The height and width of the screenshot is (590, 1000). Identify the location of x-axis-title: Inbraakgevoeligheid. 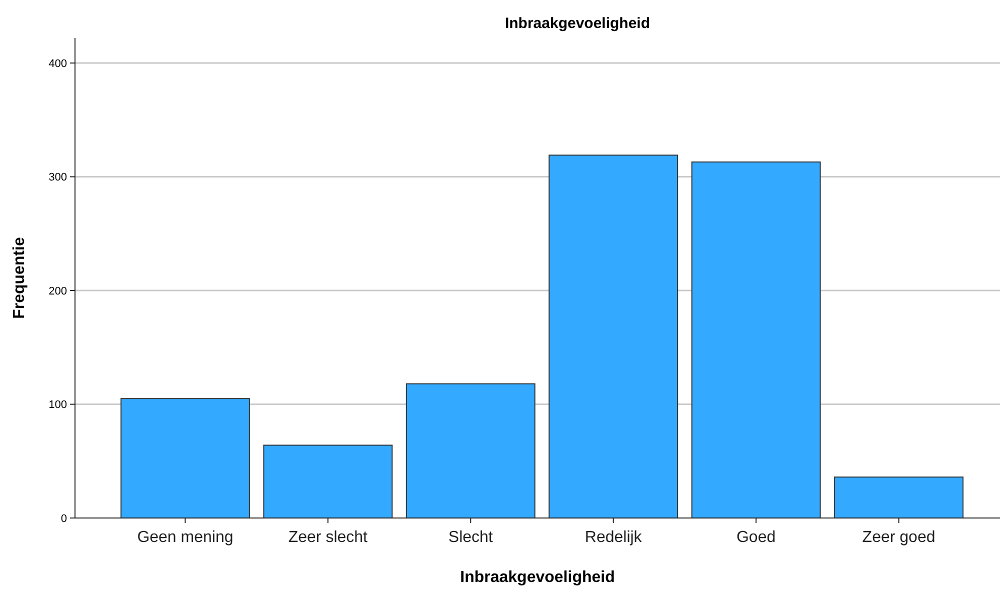
(537, 577).